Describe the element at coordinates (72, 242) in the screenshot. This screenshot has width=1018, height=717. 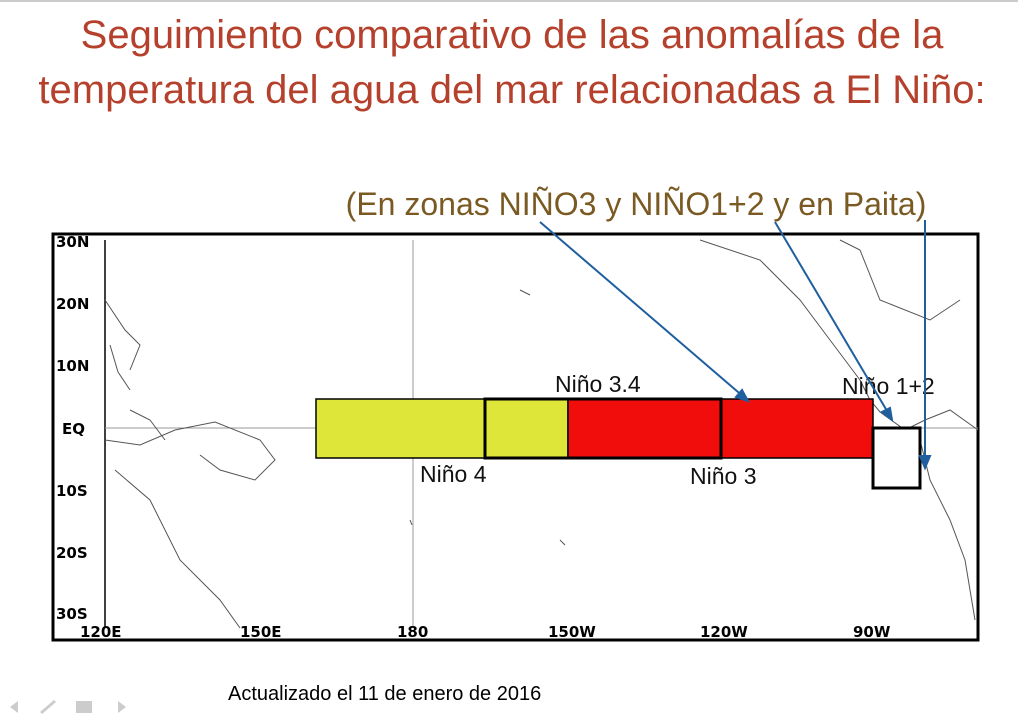
I see `lat-label: 30N` at that location.